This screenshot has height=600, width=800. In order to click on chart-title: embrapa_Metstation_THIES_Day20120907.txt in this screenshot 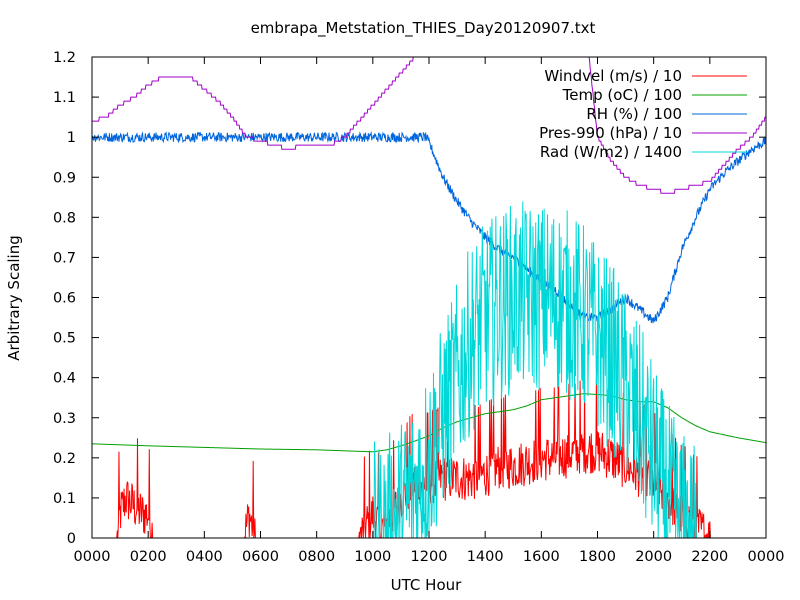, I will do `click(423, 28)`.